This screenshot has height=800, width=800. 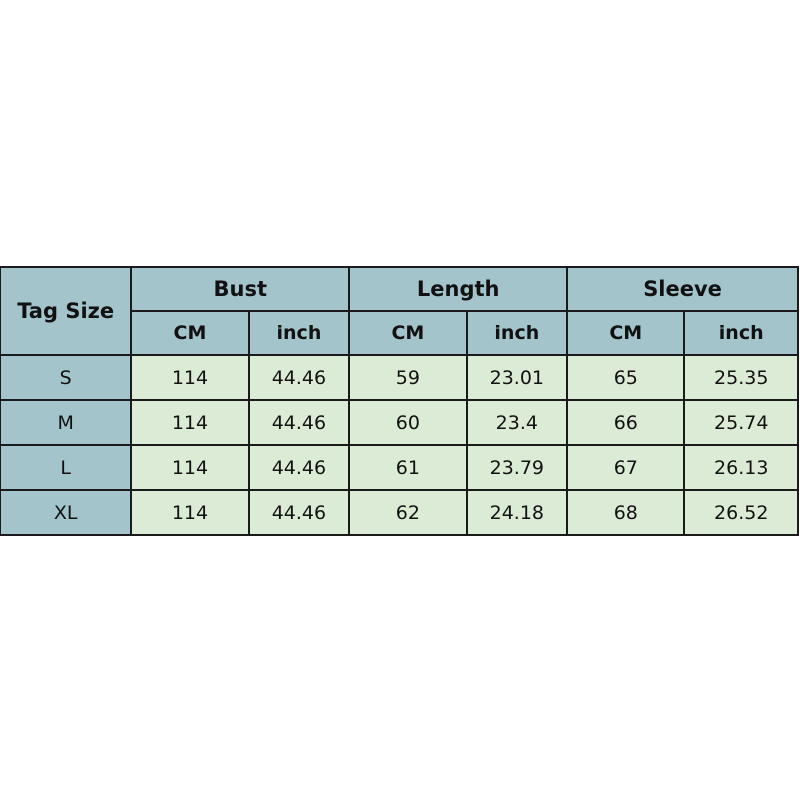 I want to click on size-cell: M, so click(x=66, y=422).